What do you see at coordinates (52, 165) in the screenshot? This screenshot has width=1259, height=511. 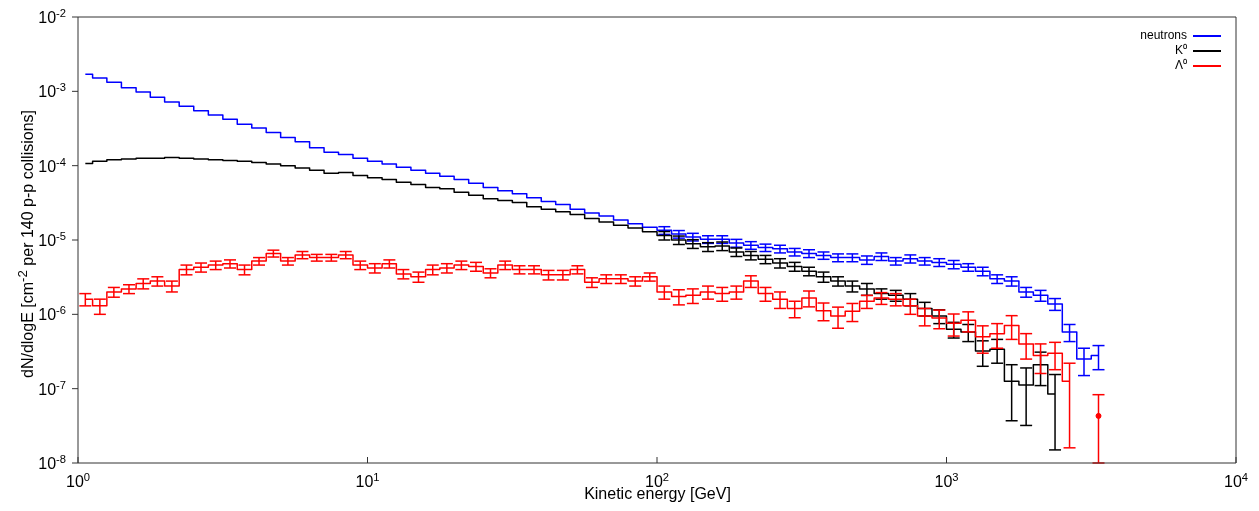 I see `y-tick-label: 10$^{-4}$` at bounding box center [52, 165].